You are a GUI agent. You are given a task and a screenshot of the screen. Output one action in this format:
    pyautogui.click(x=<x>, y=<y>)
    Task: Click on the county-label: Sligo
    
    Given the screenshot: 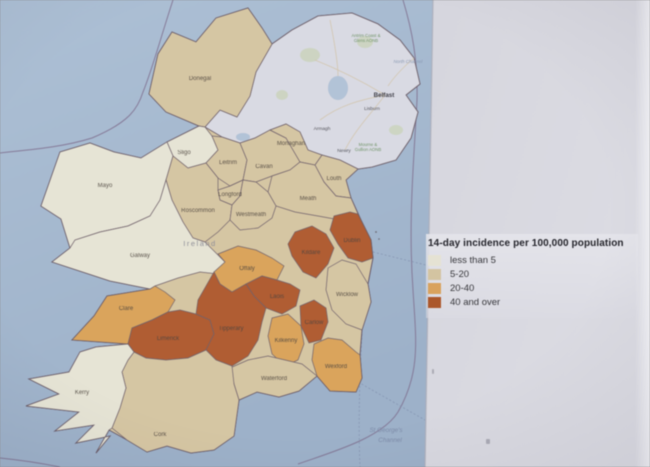 What is the action you would take?
    pyautogui.click(x=184, y=153)
    